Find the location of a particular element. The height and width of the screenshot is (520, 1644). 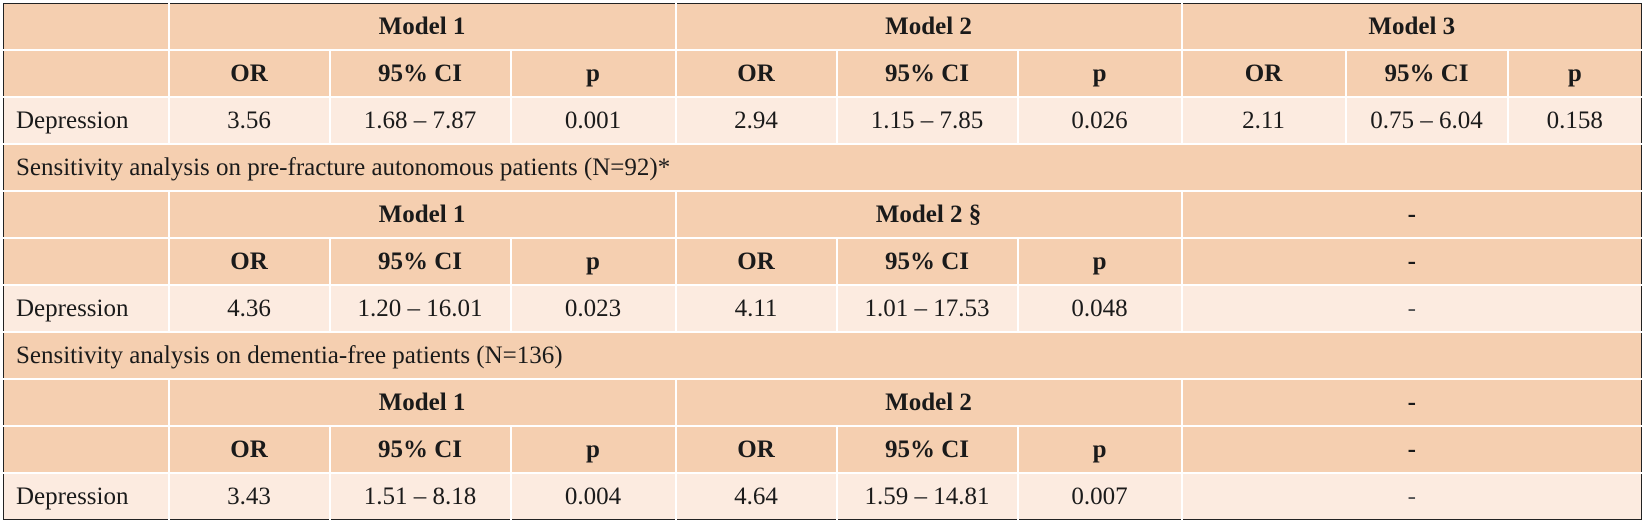

cell-ci: 1.15 – 7.85 is located at coordinates (926, 120).